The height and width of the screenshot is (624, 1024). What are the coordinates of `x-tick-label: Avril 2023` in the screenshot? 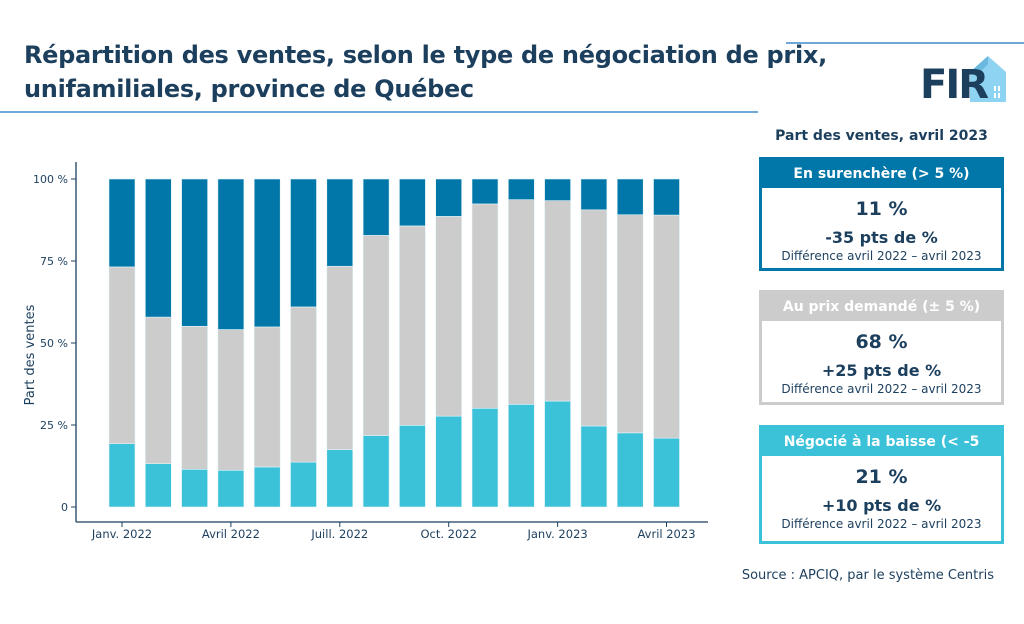 It's located at (666, 534).